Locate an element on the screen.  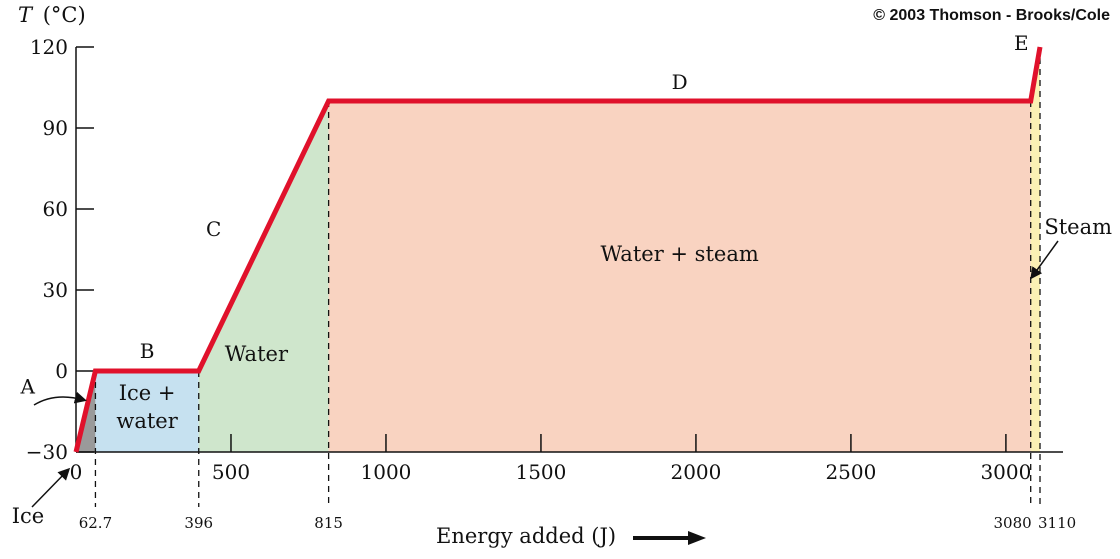
x-axis-arrow-icon is located at coordinates (669, 538).